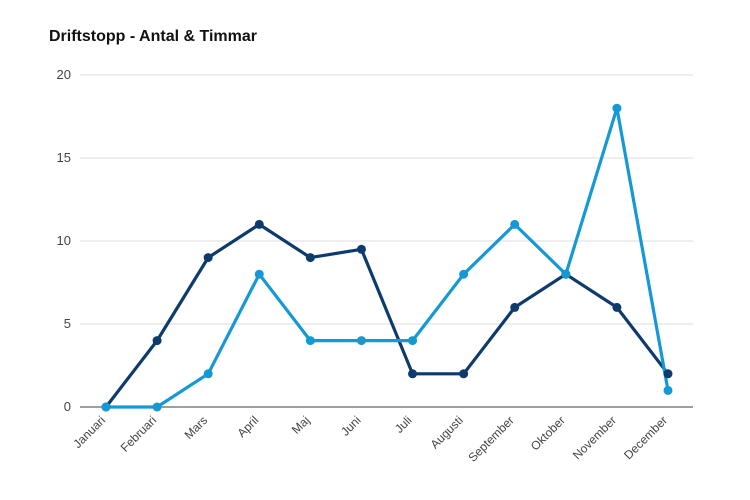 The height and width of the screenshot is (500, 750). What do you see at coordinates (196, 427) in the screenshot?
I see `x-tick-label: Mars` at bounding box center [196, 427].